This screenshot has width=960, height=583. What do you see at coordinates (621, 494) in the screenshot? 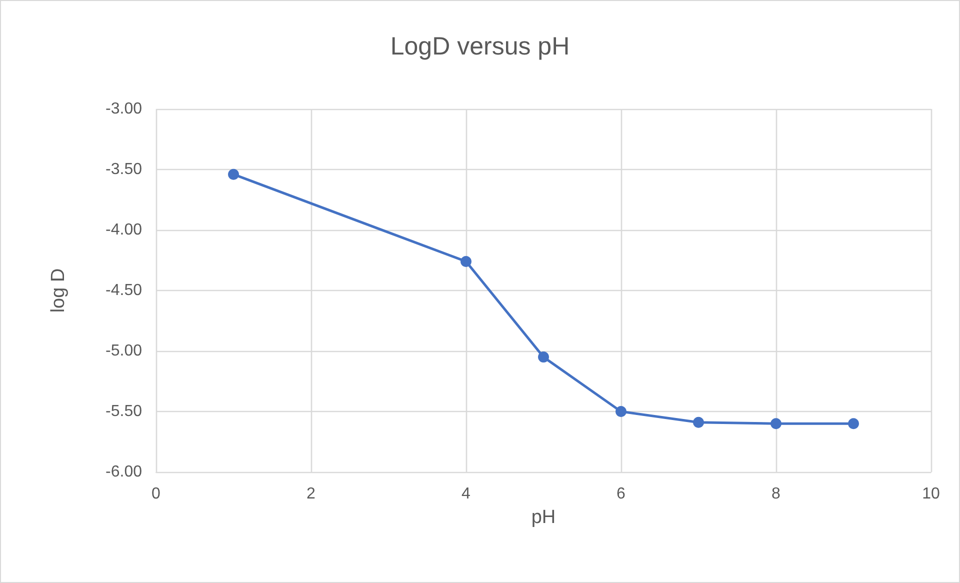
I see `x-tick-label: 6` at bounding box center [621, 494].